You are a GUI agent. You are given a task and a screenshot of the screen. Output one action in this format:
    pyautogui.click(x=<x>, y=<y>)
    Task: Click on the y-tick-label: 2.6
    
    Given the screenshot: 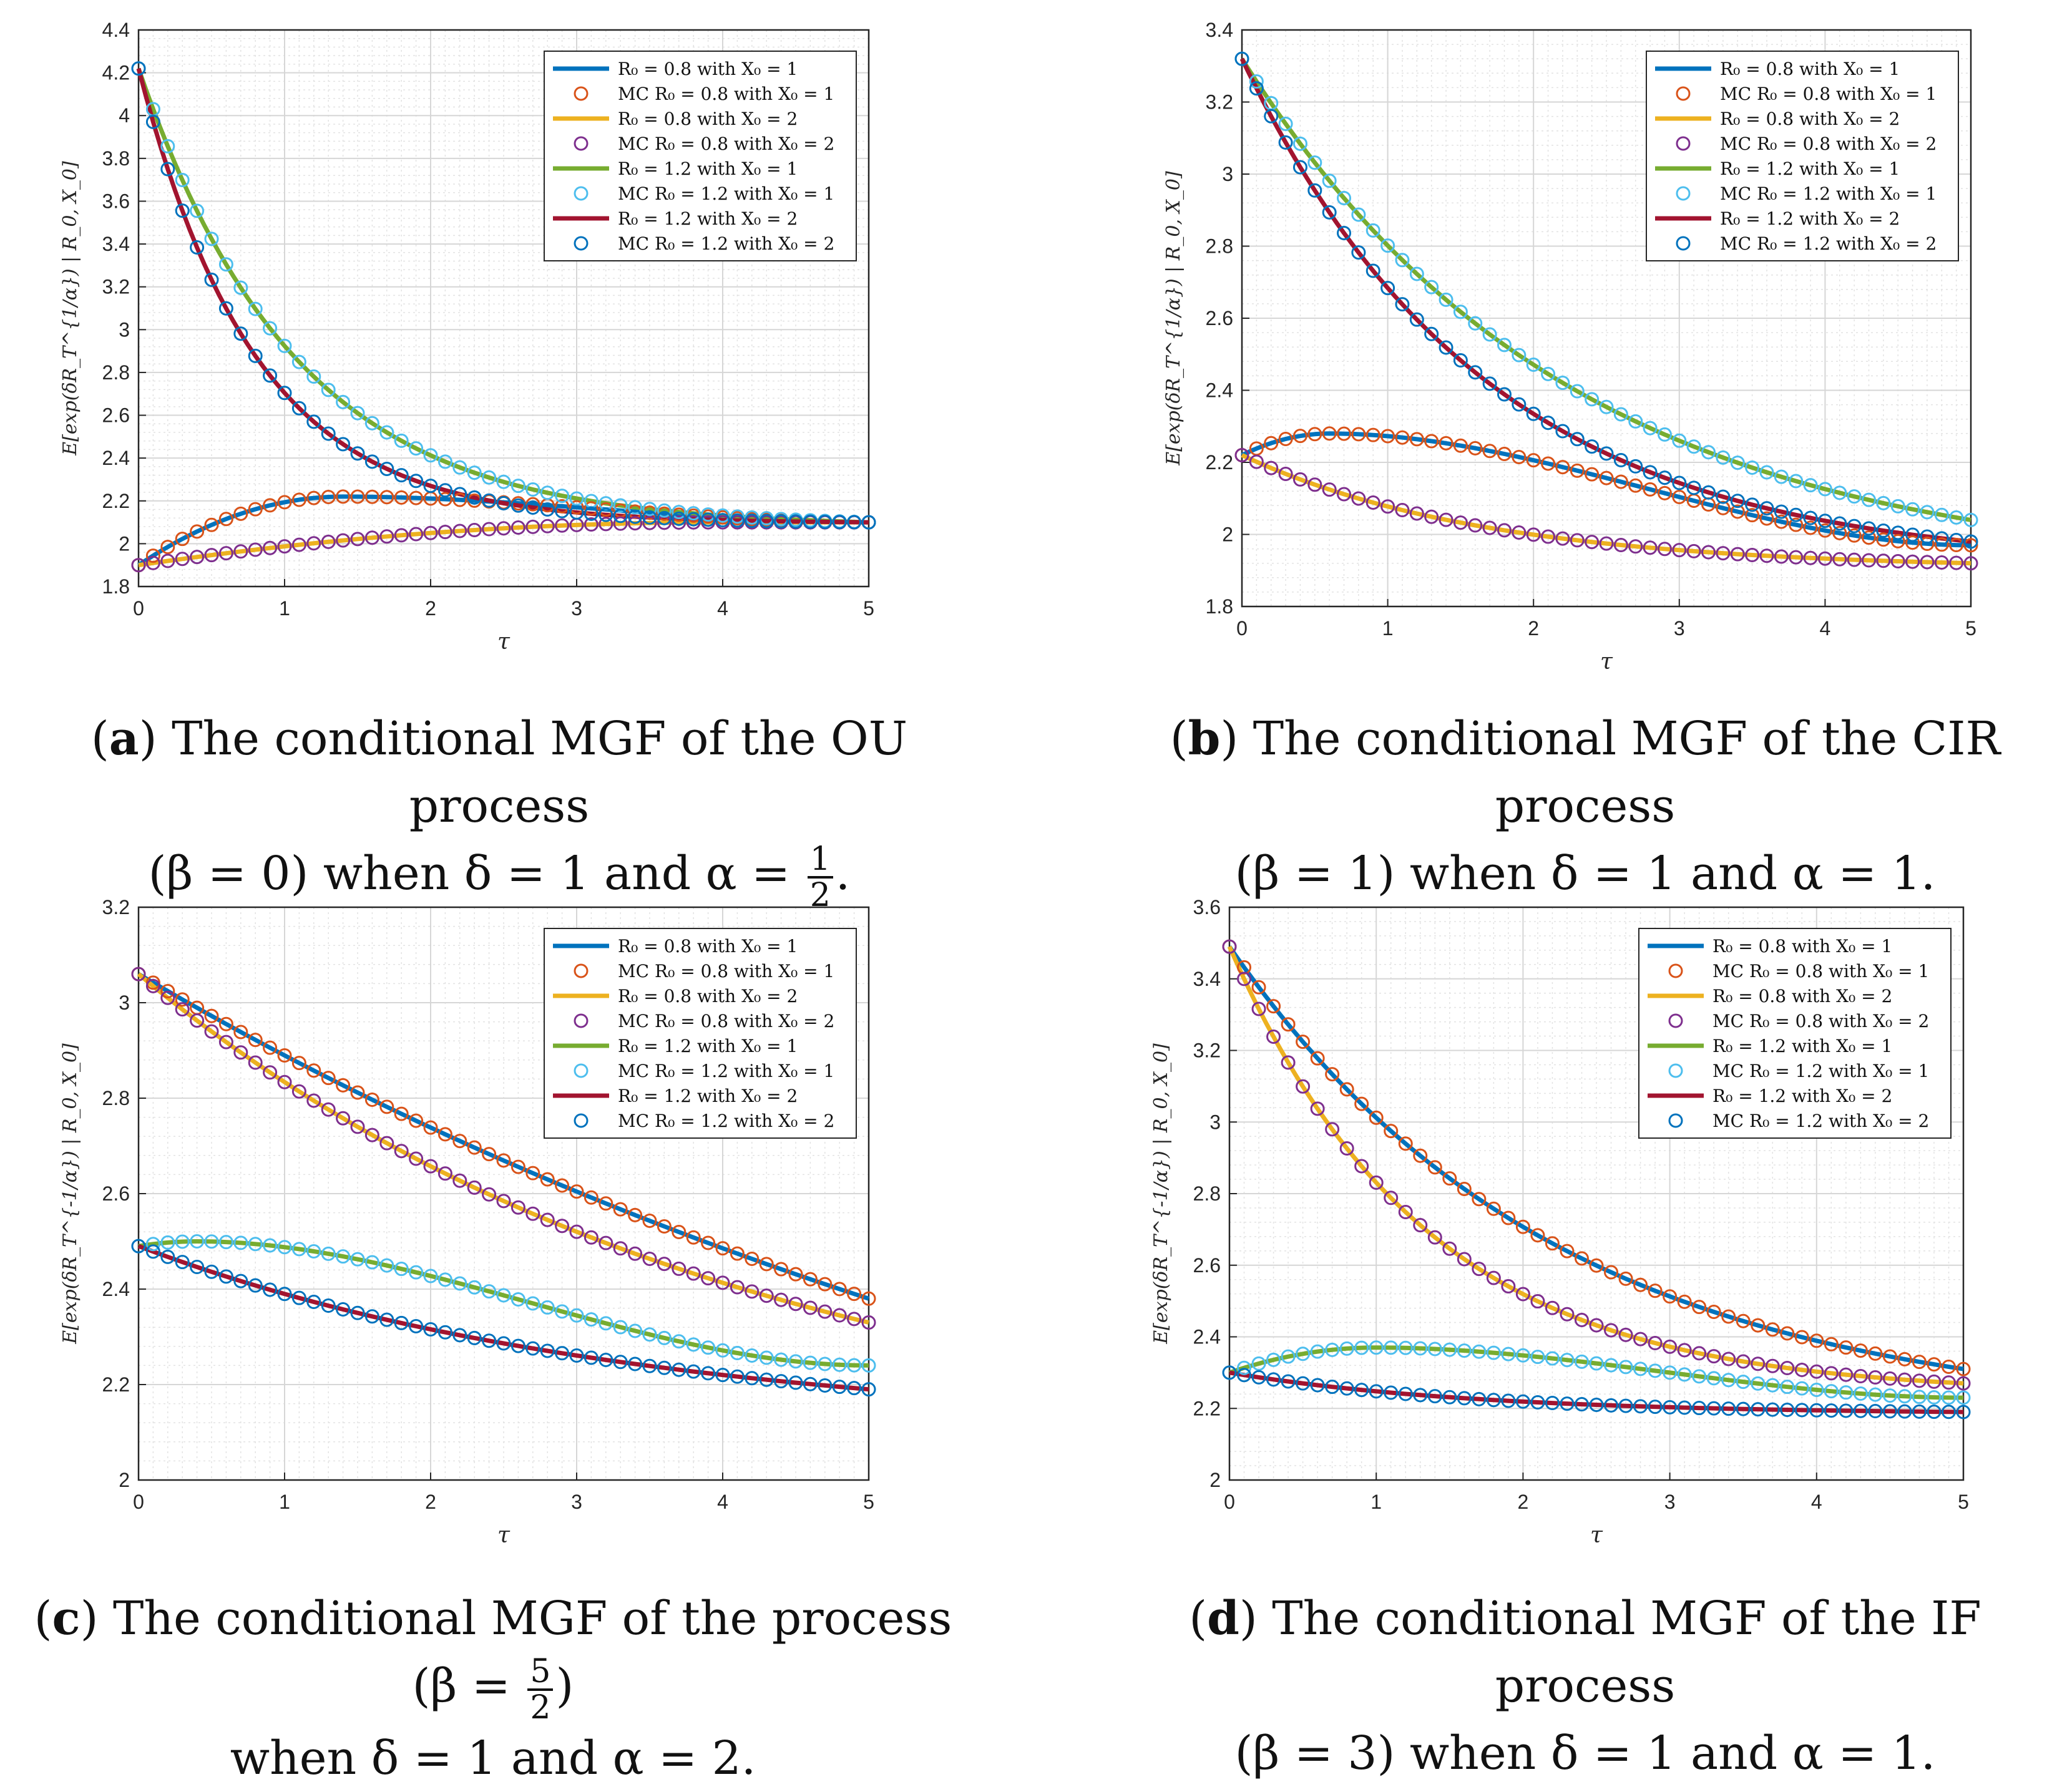 What is the action you would take?
    pyautogui.click(x=1207, y=1265)
    